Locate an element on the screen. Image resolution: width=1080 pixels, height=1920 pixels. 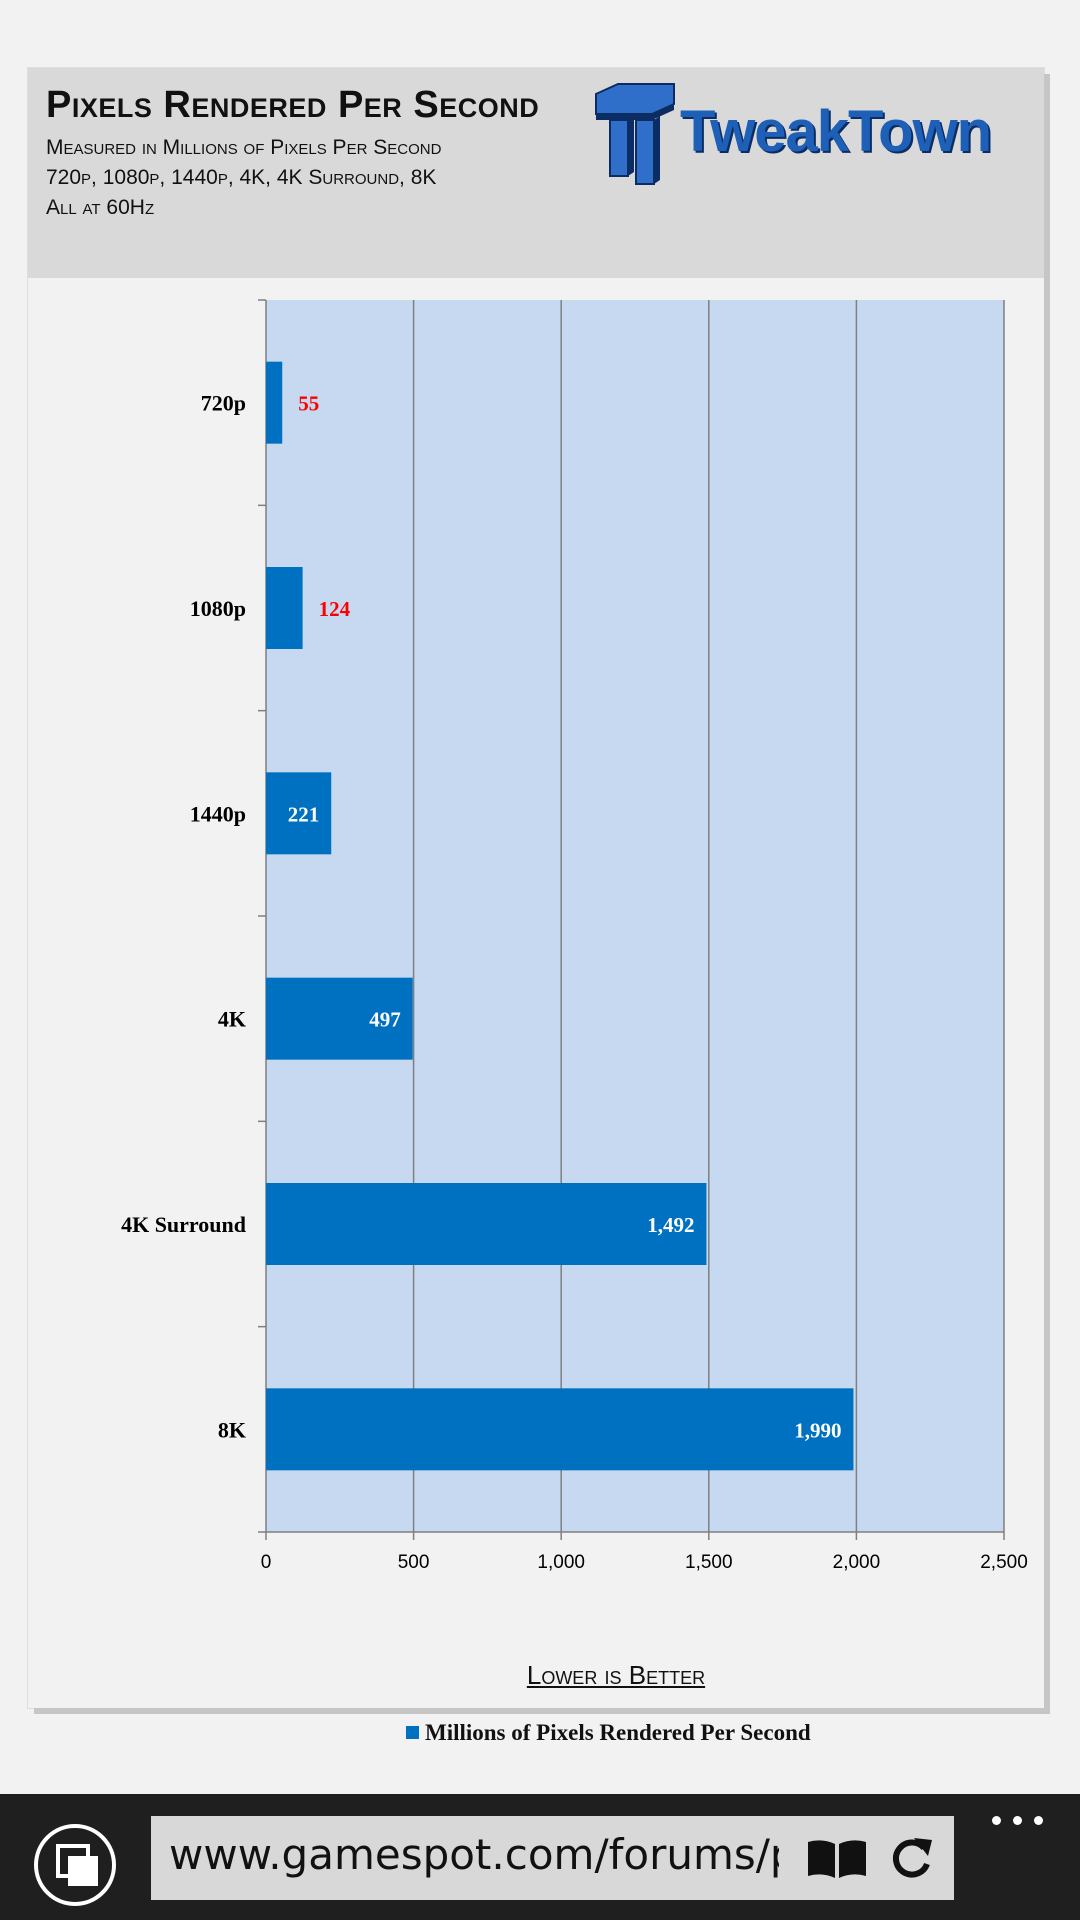
chart-title: Pixels Rendered Per Second is located at coordinates (293, 105).